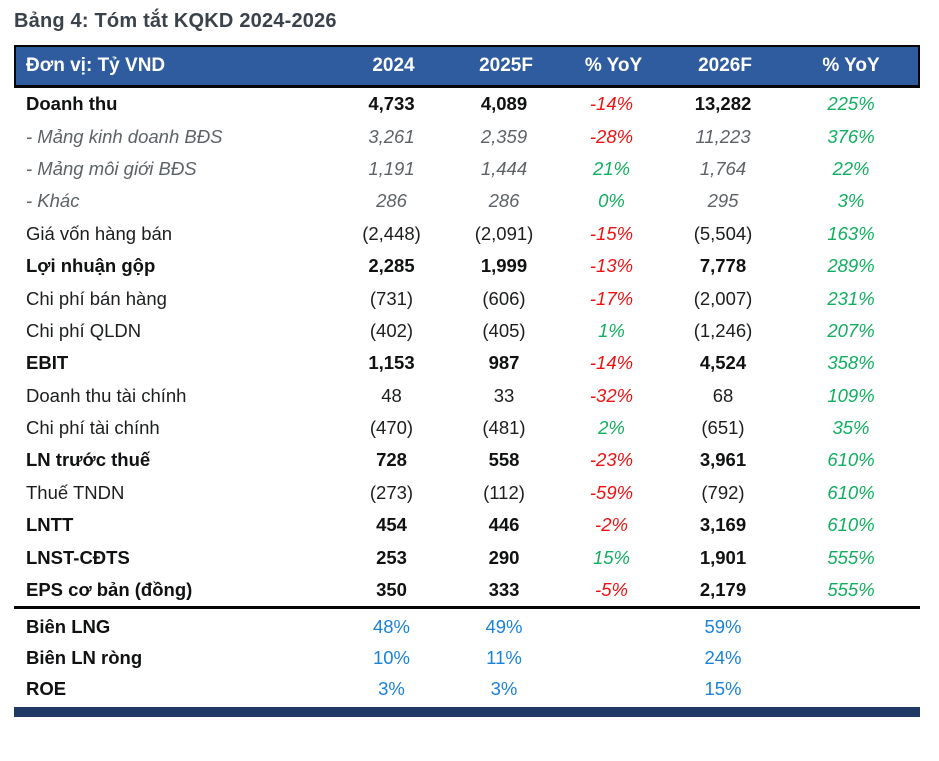 The width and height of the screenshot is (939, 761). Describe the element at coordinates (504, 363) in the screenshot. I see `value-cell: 987` at that location.